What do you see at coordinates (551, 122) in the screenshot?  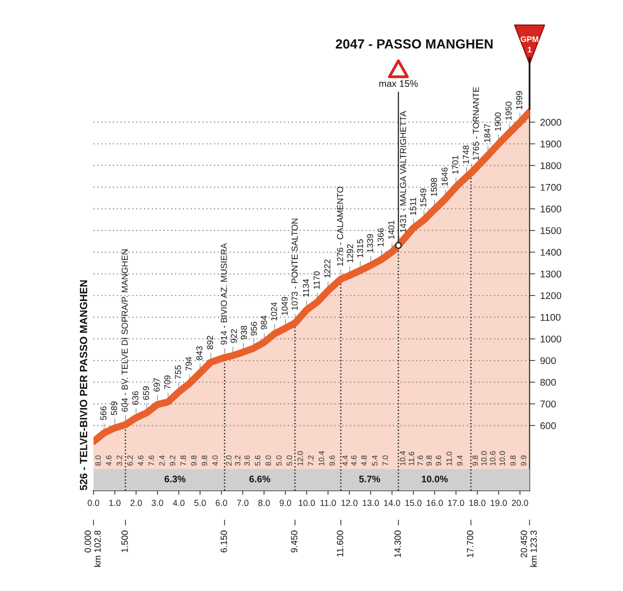 I see `y-tick-label: 2000` at bounding box center [551, 122].